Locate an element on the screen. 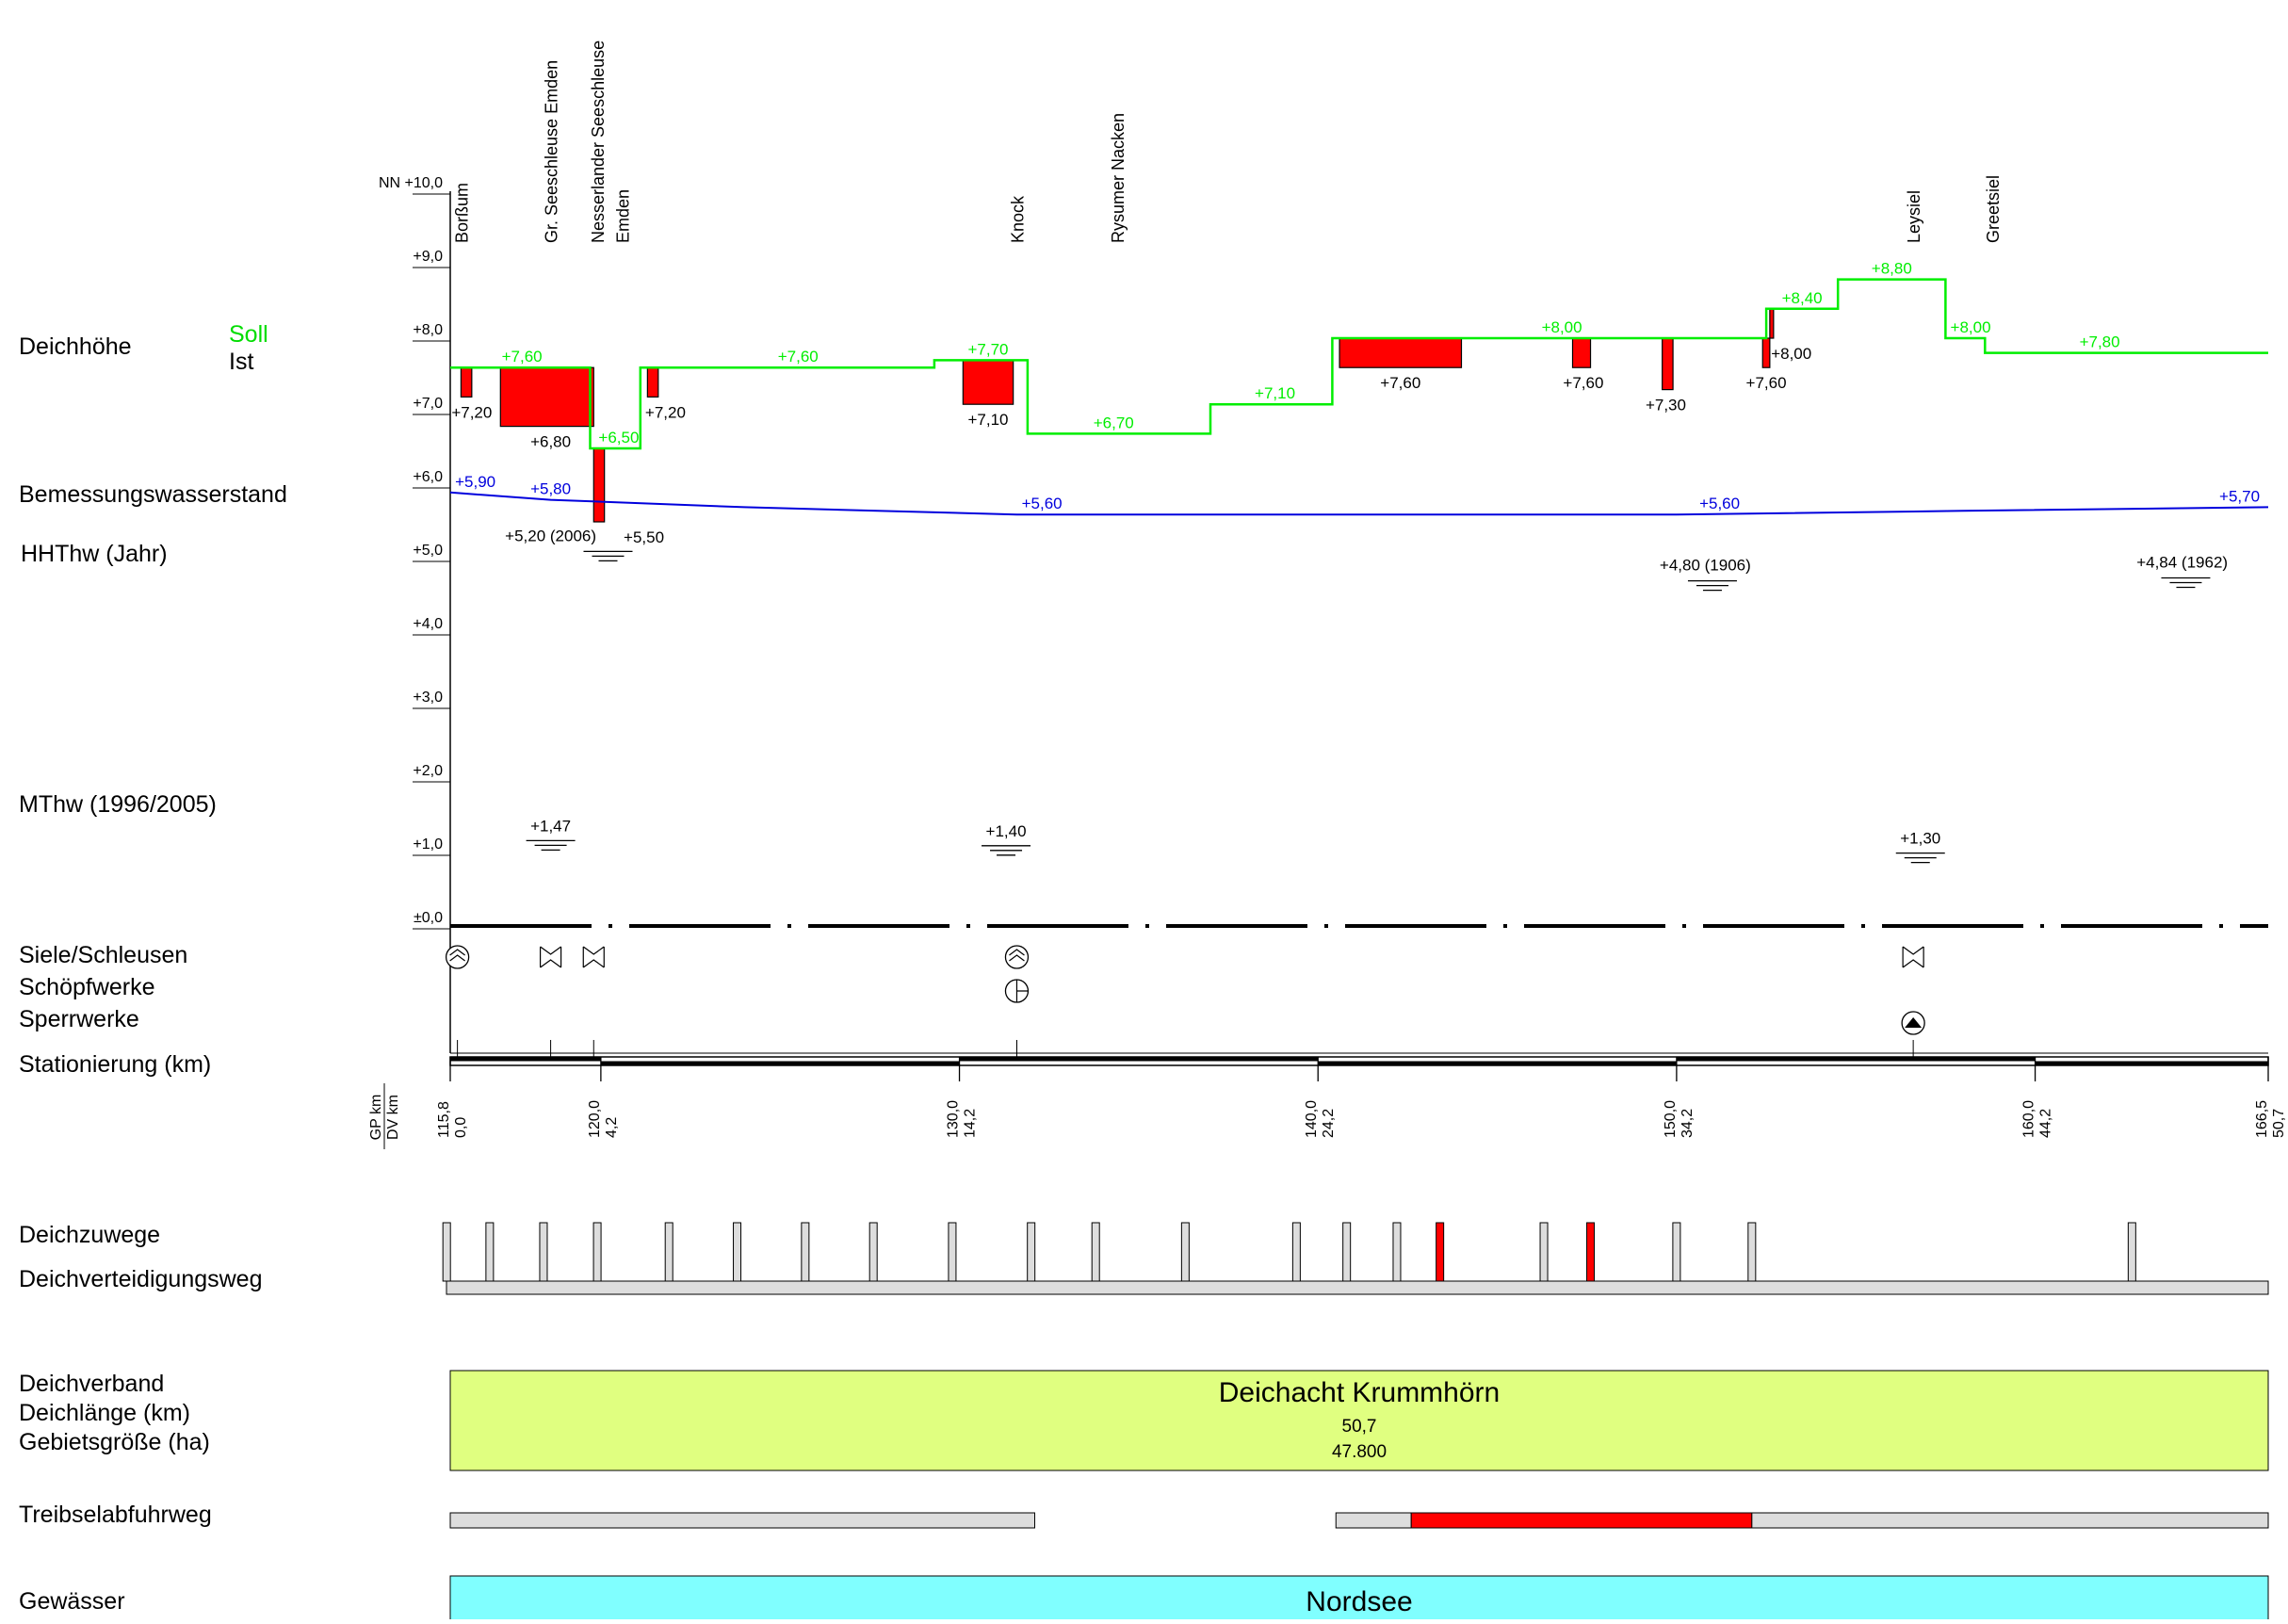  station-dv-label: 50,7 is located at coordinates (2279, 1123).